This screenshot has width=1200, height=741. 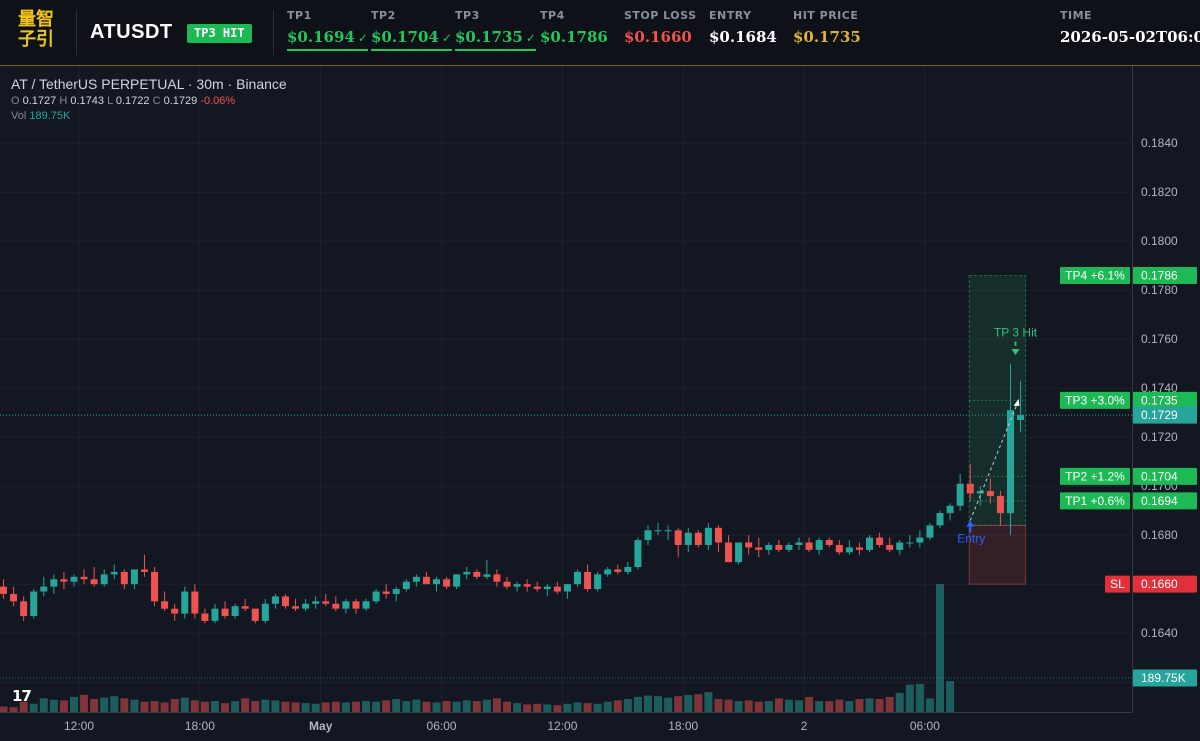 I want to click on volume-price-tag, so click(x=1165, y=678).